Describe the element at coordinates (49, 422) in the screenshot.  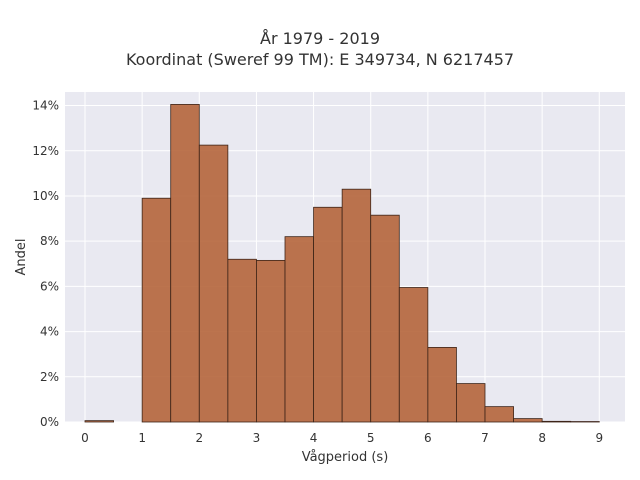
I see `y-tick-label: 0%` at that location.